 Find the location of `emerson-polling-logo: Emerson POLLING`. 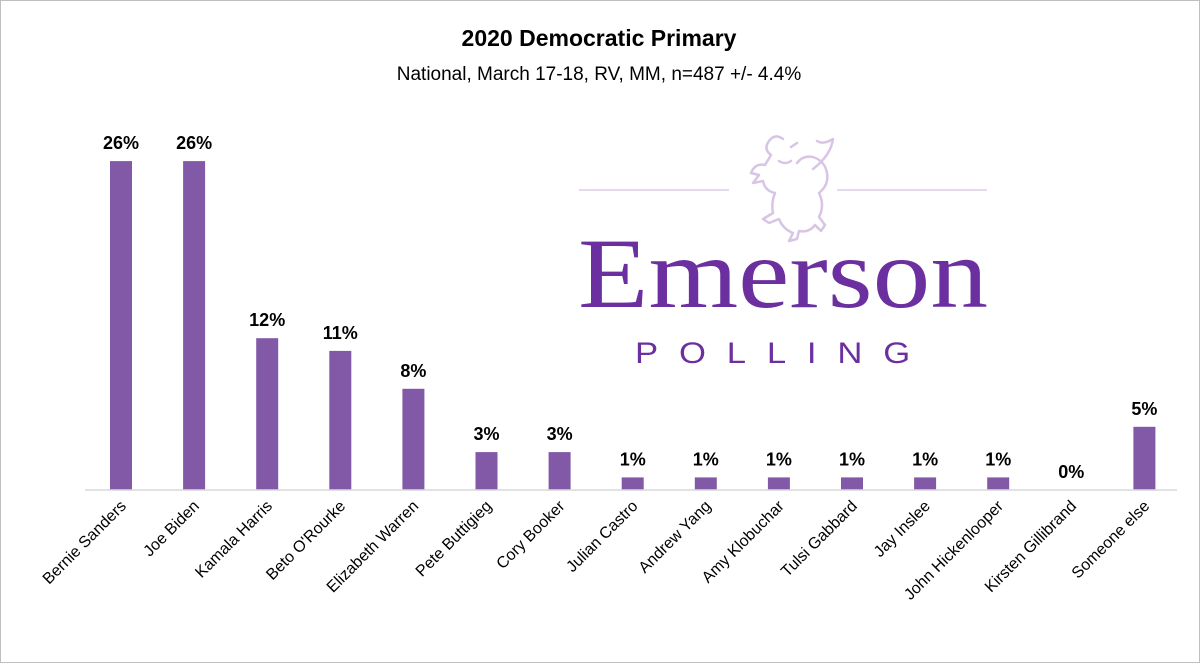

emerson-polling-logo: Emerson POLLING is located at coordinates (783, 252).